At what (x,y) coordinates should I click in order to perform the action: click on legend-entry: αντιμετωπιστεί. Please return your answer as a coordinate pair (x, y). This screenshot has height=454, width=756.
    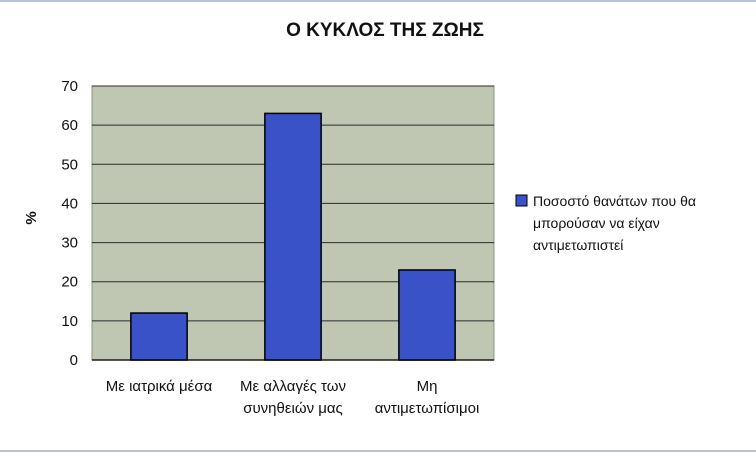
    Looking at the image, I should click on (578, 245).